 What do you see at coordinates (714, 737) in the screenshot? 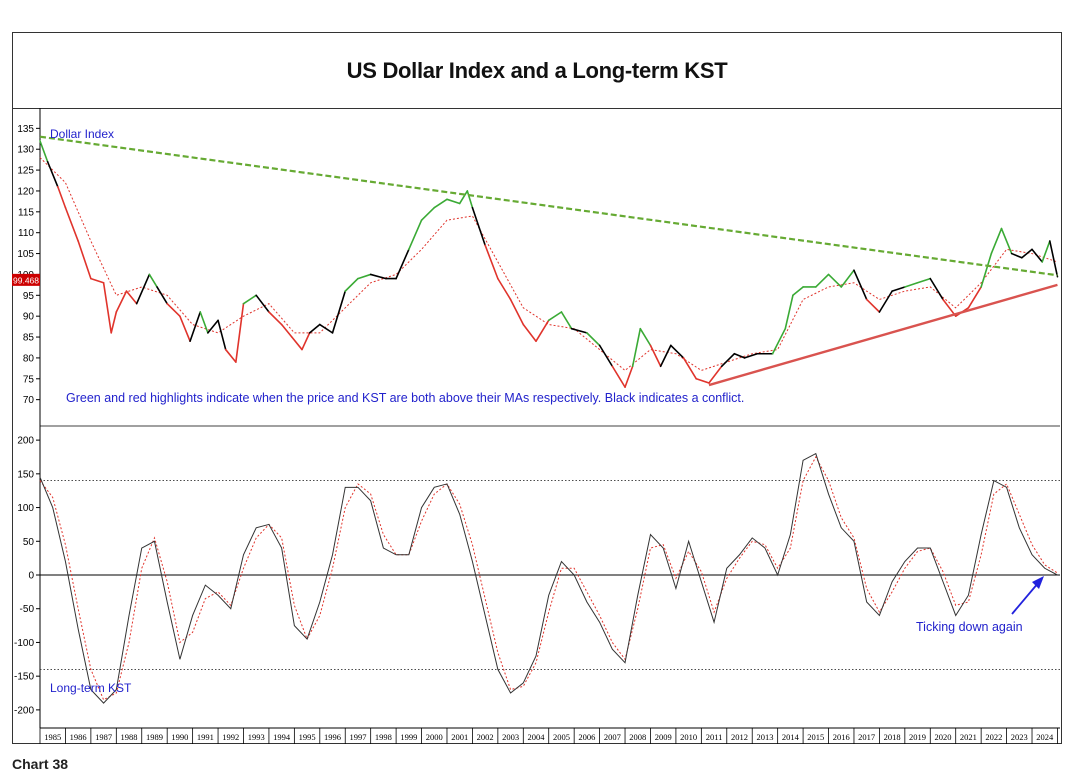
I see `x-tick-label: 2011` at bounding box center [714, 737].